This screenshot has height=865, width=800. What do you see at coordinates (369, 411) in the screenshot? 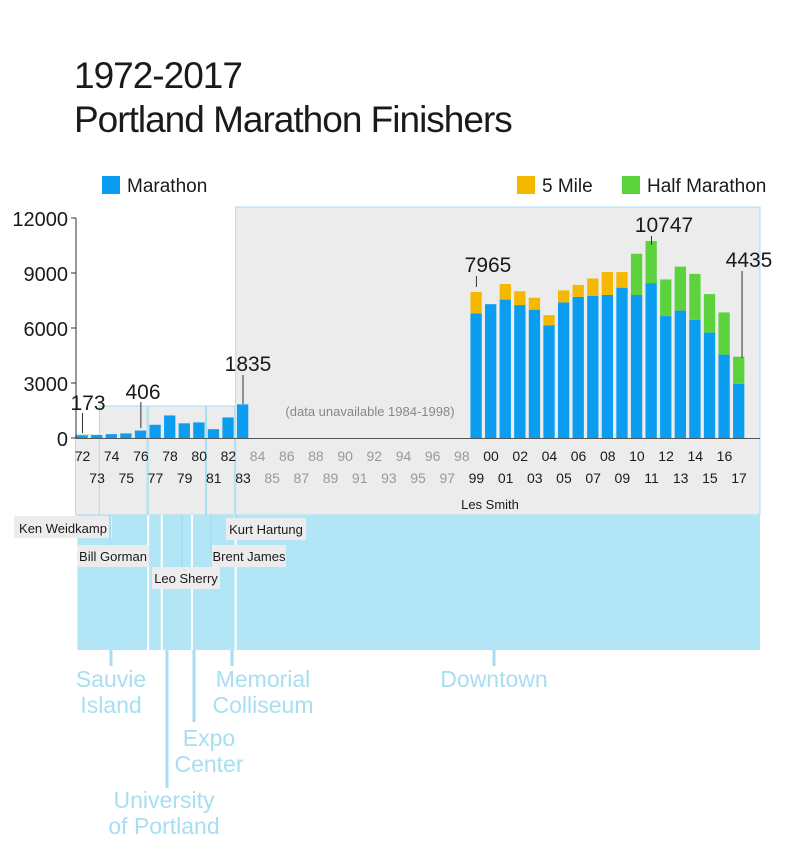
I see `gap-note: (data unavailable 1984-1998)` at bounding box center [369, 411].